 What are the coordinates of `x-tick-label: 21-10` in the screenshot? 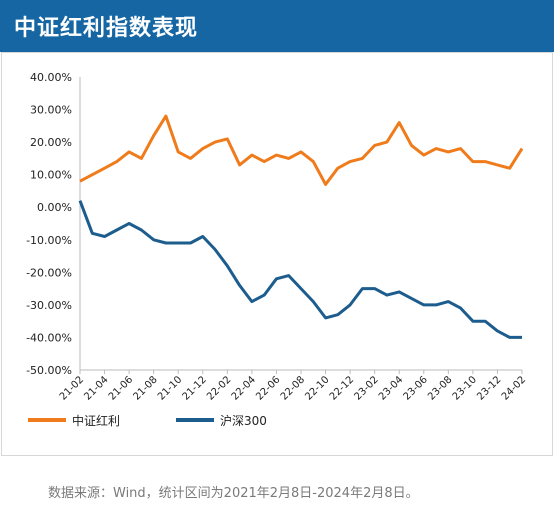 It's located at (170, 388).